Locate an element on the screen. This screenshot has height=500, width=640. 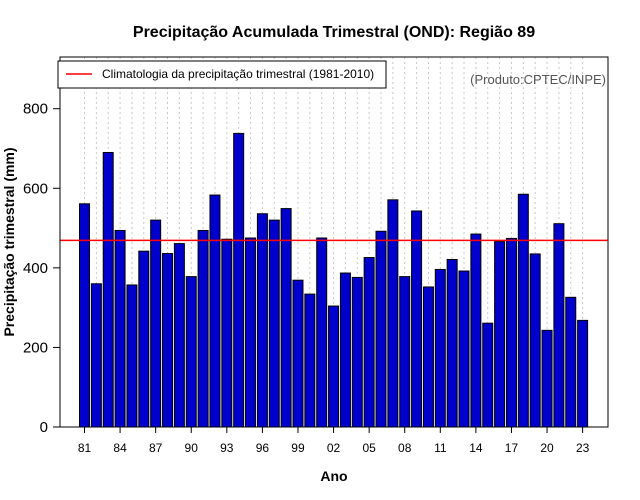
bar-1989 is located at coordinates (179, 335).